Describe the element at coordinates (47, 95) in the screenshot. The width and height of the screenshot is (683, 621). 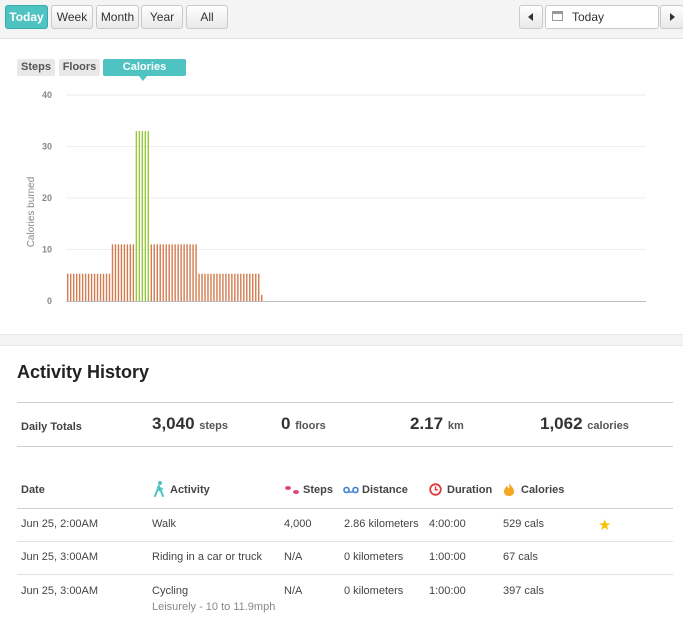
I see `y-tick-label: 40` at that location.